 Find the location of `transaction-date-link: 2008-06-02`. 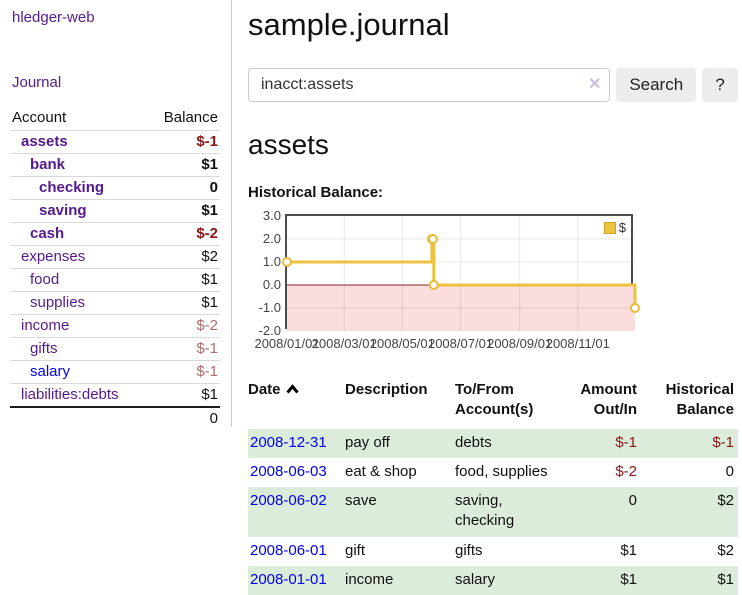

transaction-date-link: 2008-06-02 is located at coordinates (288, 500).